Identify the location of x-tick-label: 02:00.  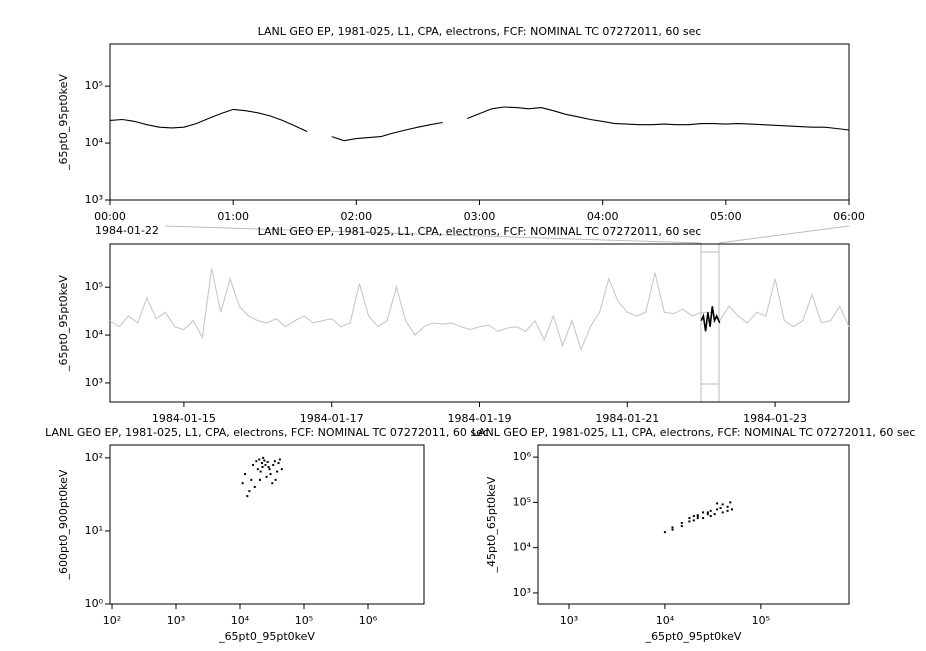
(356, 216).